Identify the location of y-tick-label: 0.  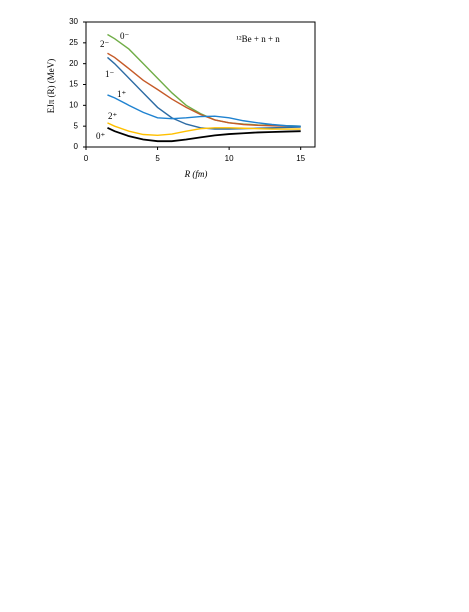
(76, 146).